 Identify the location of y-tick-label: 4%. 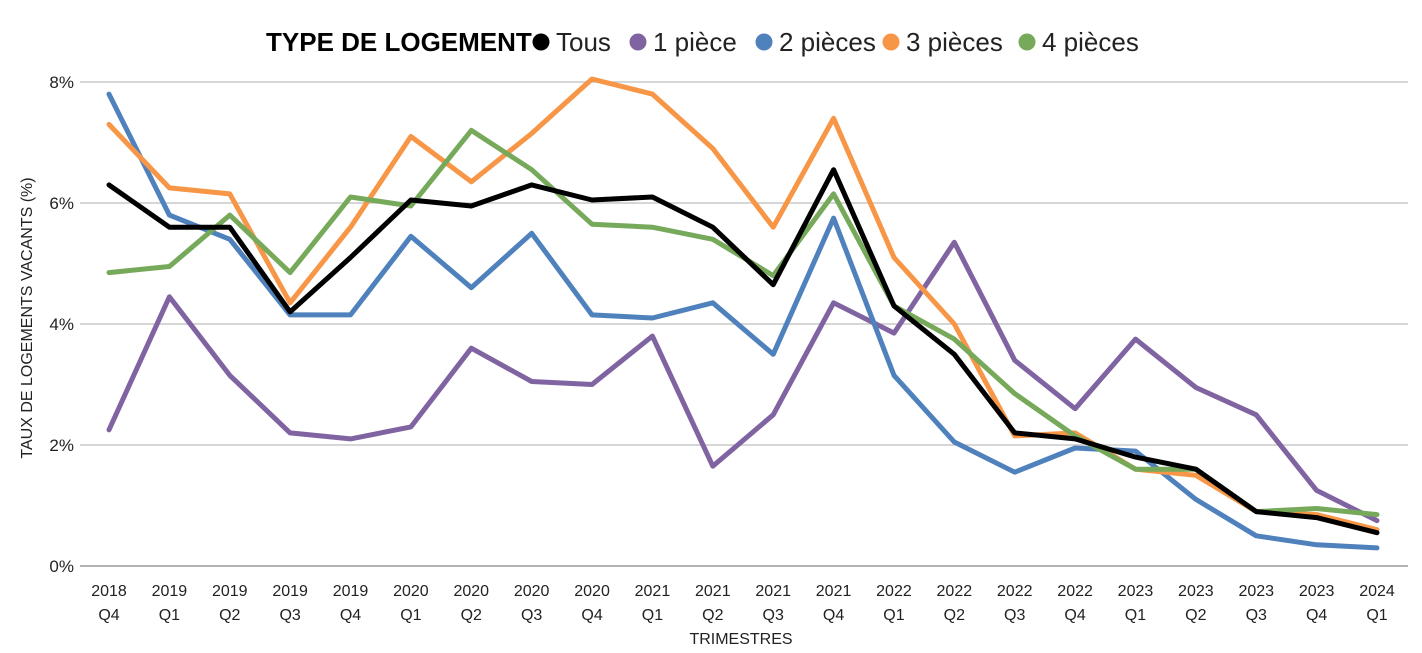
(61, 324).